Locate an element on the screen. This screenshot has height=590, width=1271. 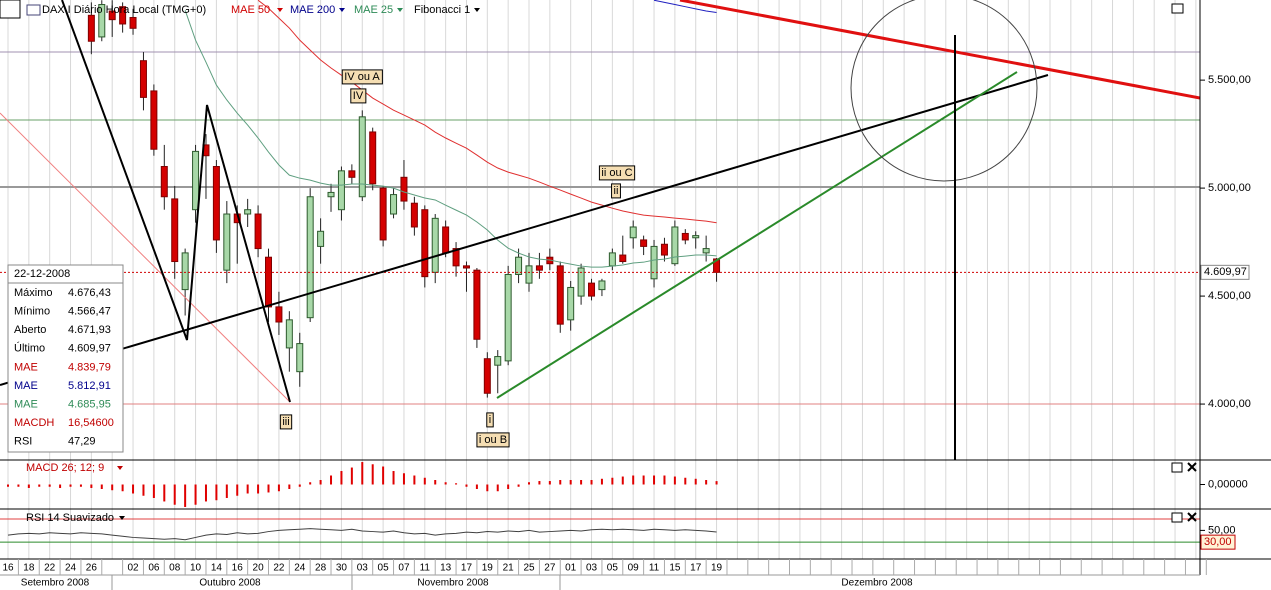
x-tick-label: 19 is located at coordinates (717, 568).